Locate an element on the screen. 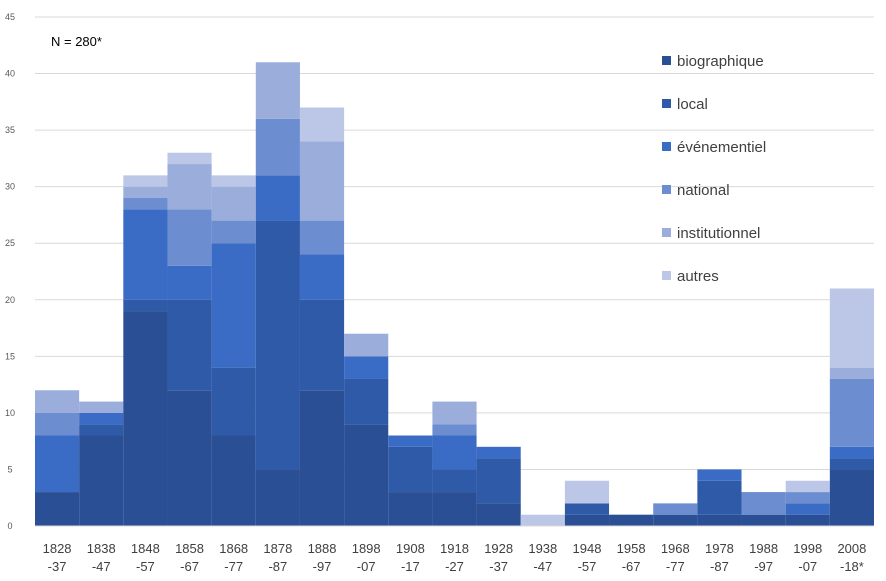 Image resolution: width=886 pixels, height=581 pixels. legend-label: institutionnel is located at coordinates (718, 233).